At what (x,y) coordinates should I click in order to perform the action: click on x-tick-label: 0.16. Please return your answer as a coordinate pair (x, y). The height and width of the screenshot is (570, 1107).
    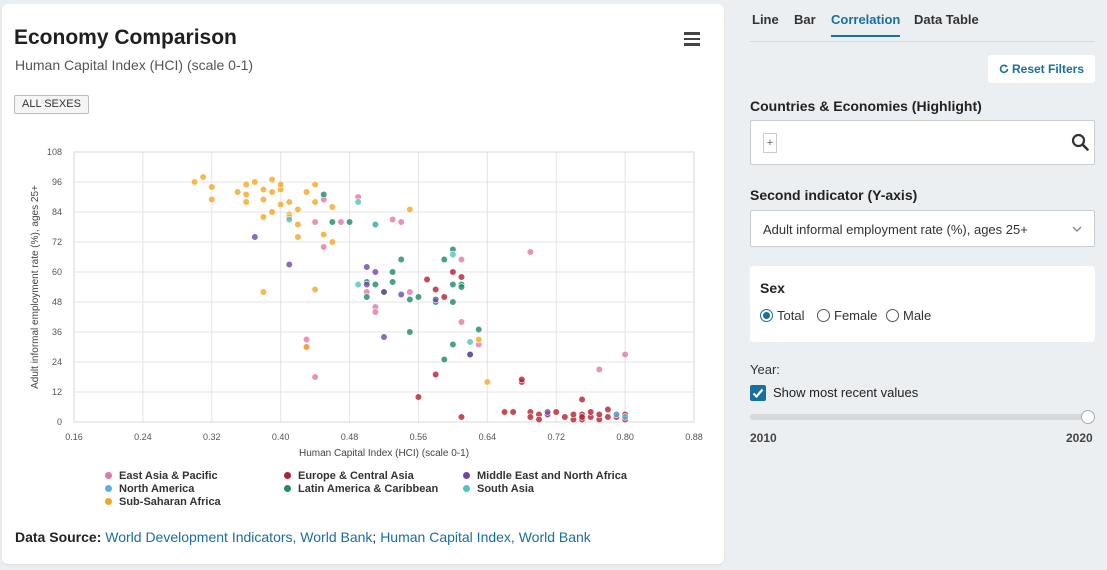
    Looking at the image, I should click on (74, 437).